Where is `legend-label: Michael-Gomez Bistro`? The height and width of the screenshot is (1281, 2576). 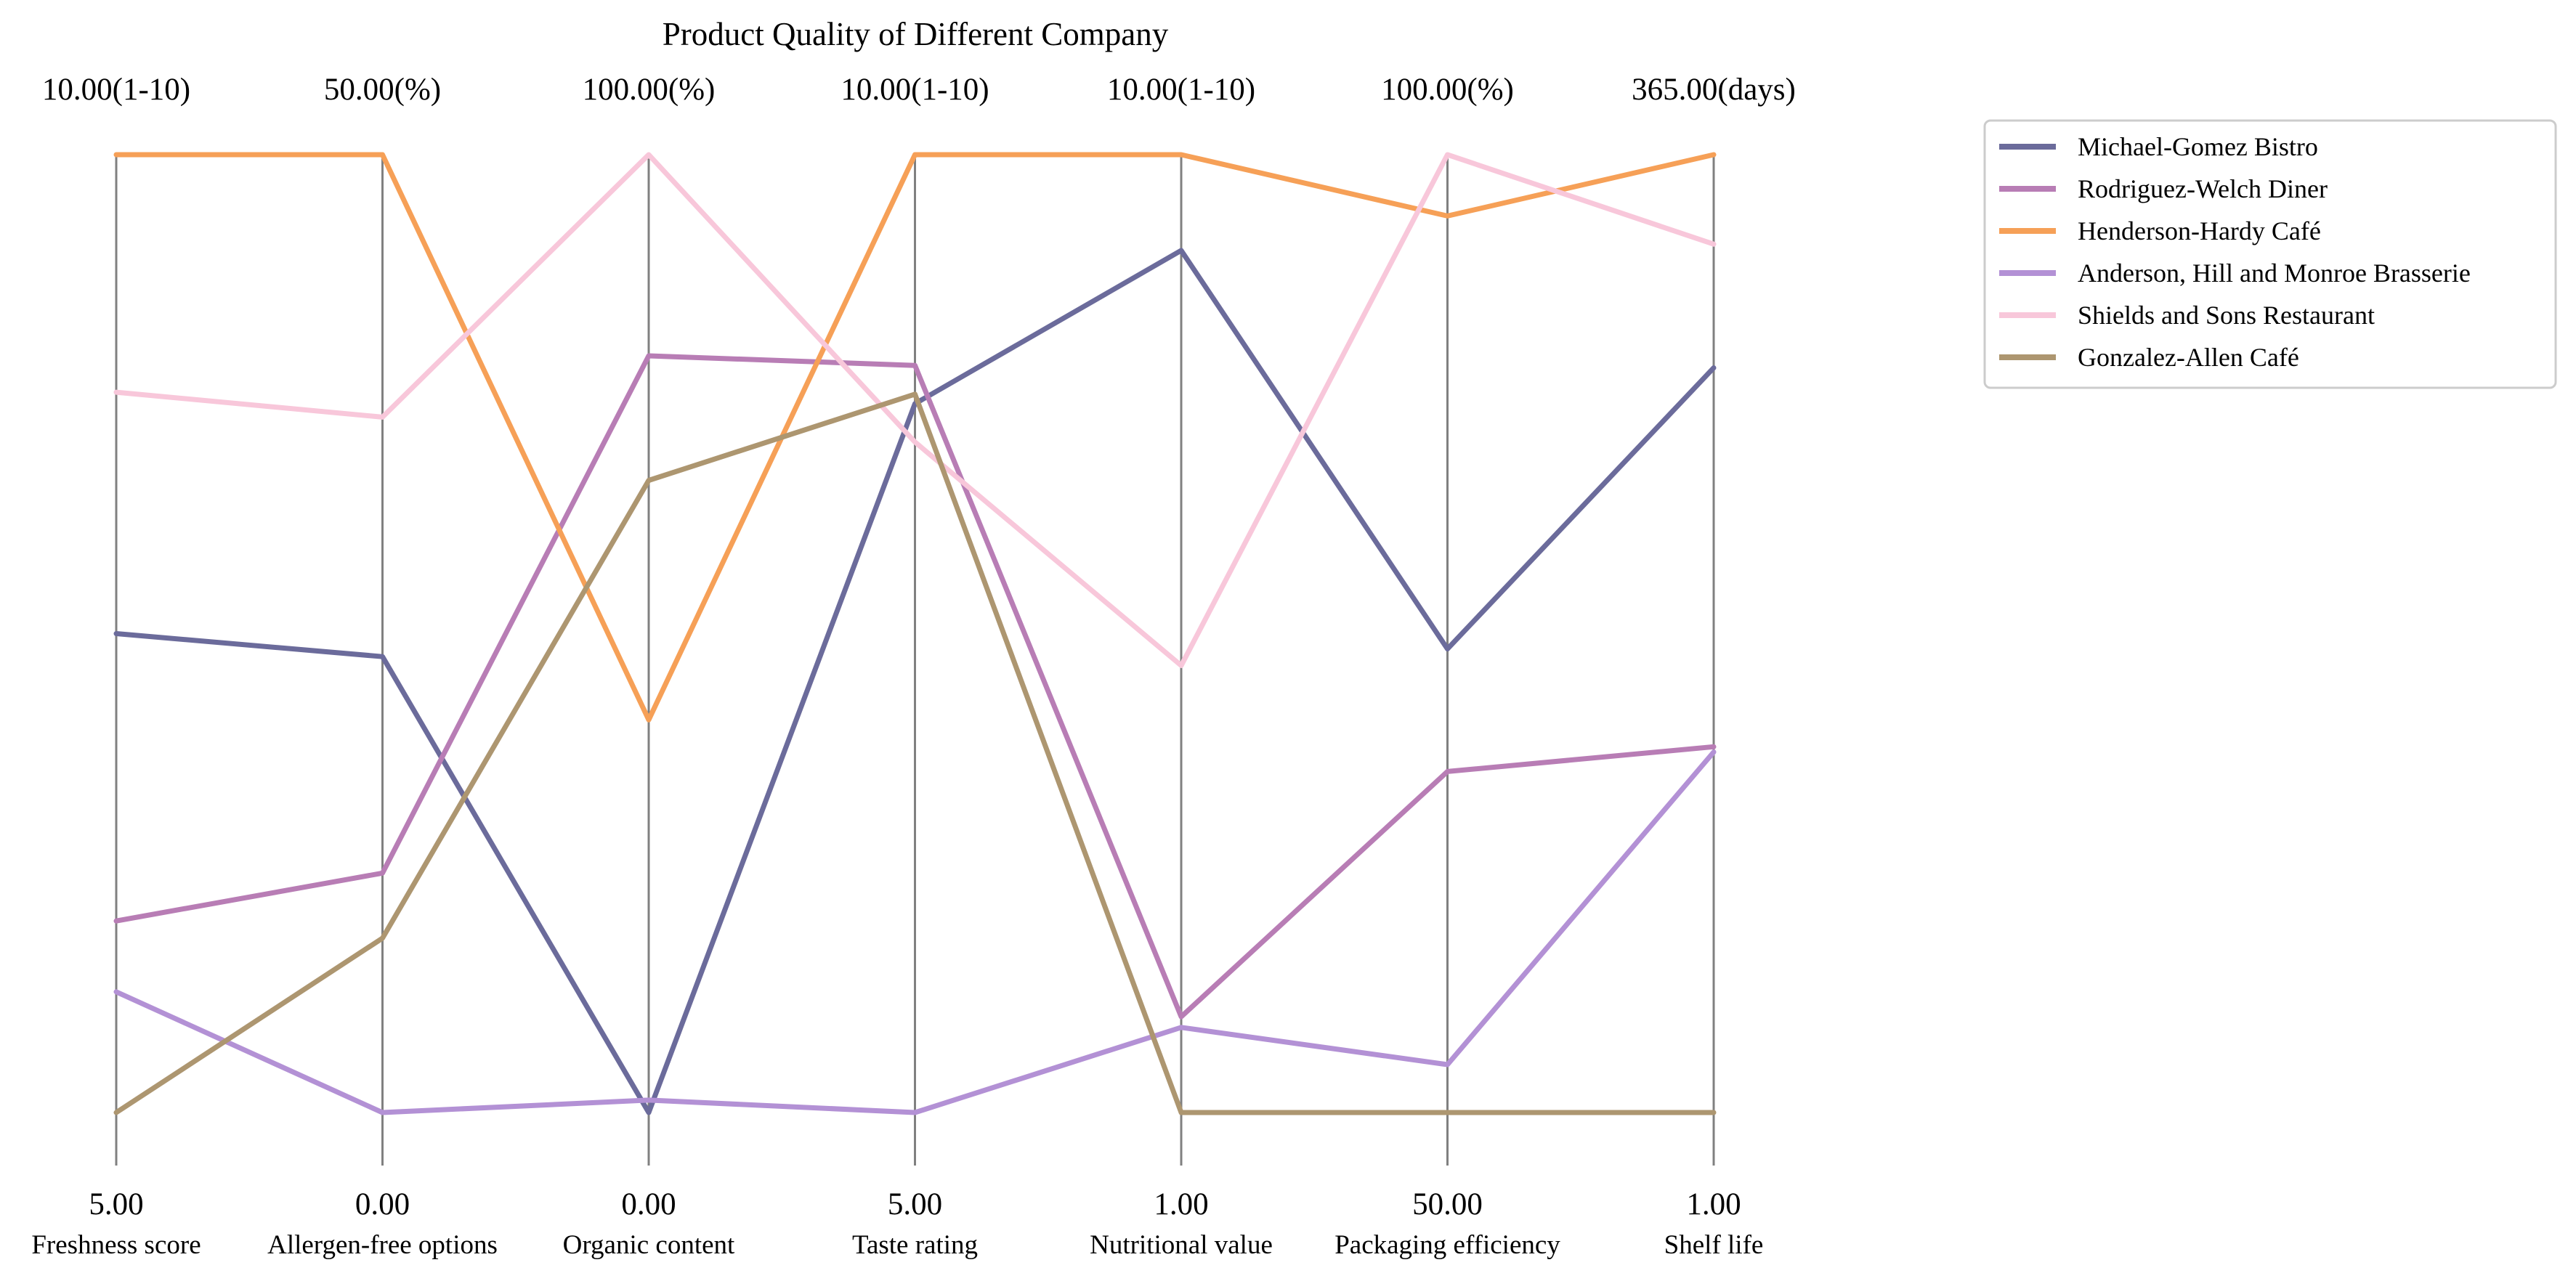 legend-label: Michael-Gomez Bistro is located at coordinates (2198, 146).